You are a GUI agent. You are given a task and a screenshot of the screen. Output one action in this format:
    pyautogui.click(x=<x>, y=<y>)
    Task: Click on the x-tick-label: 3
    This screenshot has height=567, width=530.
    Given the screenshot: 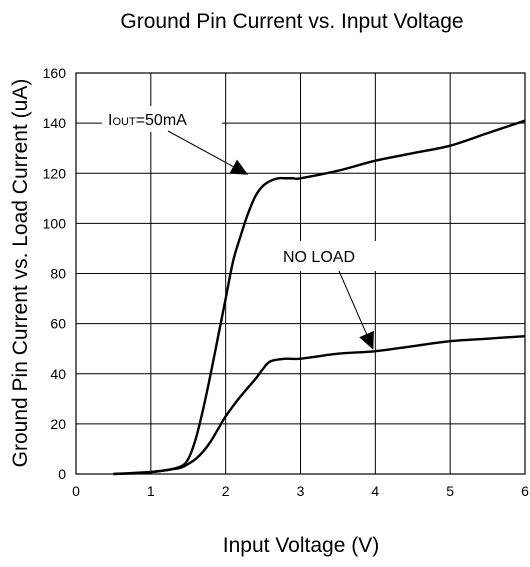 What is the action you would take?
    pyautogui.click(x=301, y=491)
    